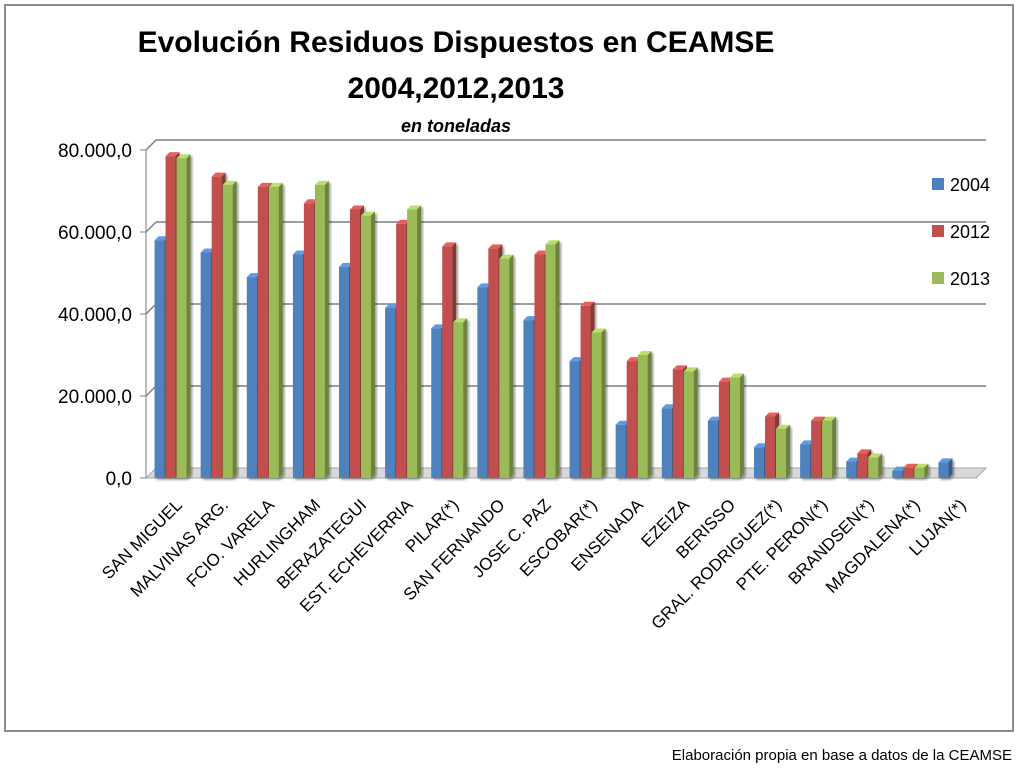 The height and width of the screenshot is (768, 1024). I want to click on y-tick-label: 60.000,0, so click(95, 233).